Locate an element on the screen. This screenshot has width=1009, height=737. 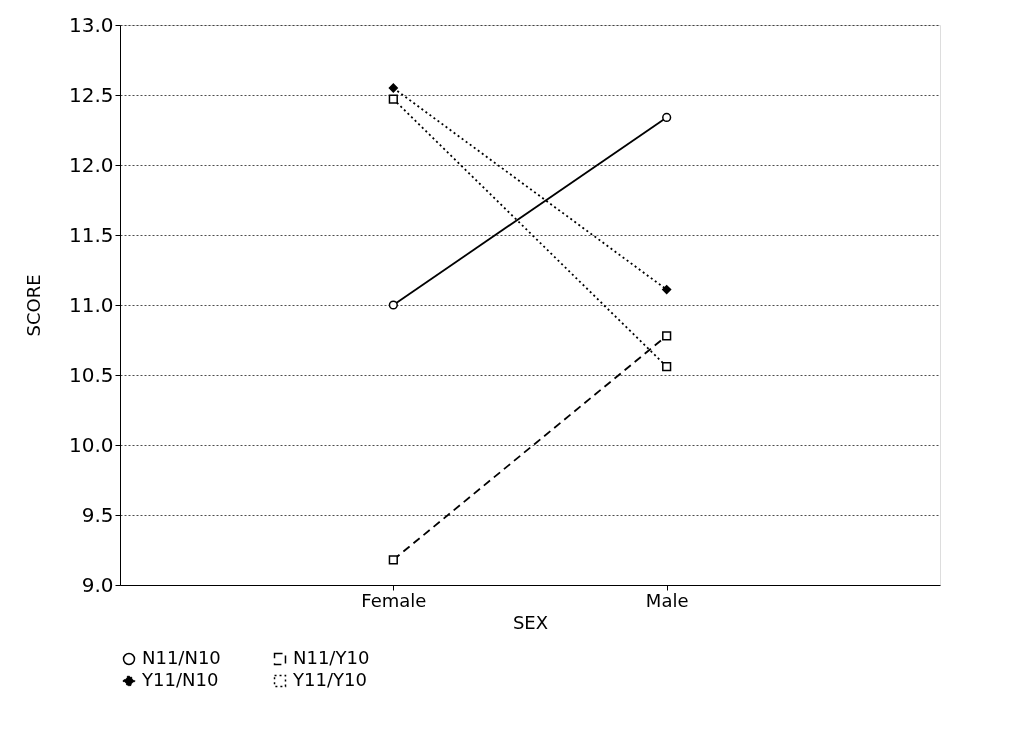
x-axis-title: SEX is located at coordinates (530, 622).